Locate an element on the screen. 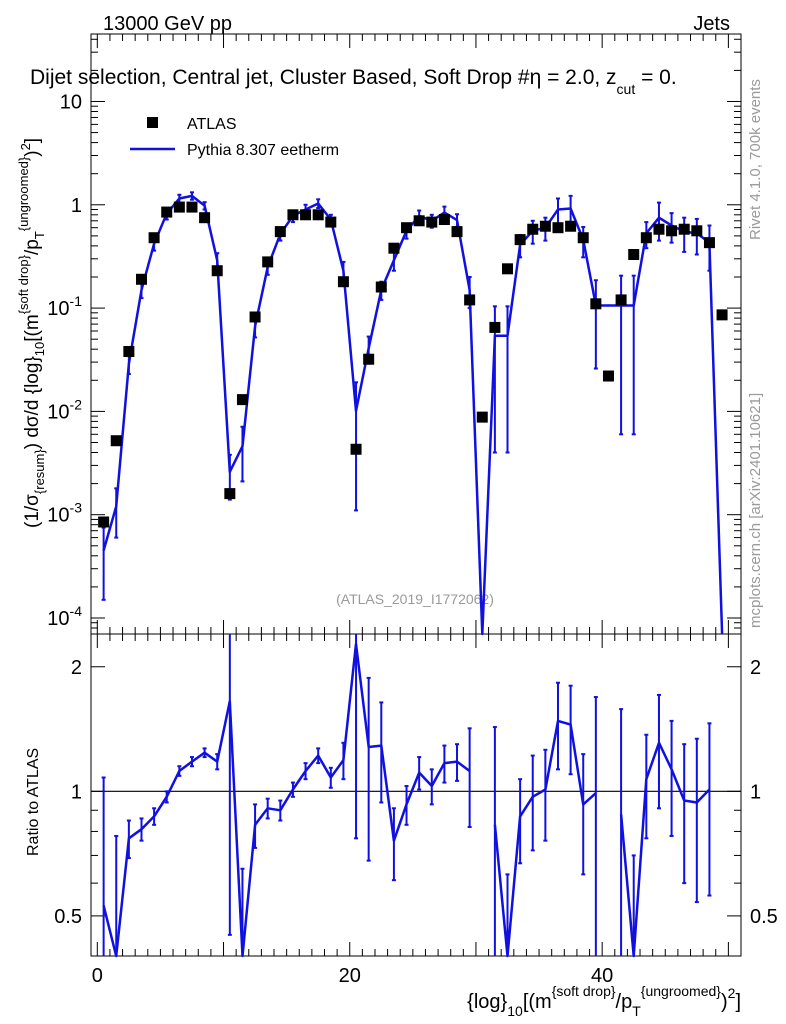 The image size is (786, 1024). svg-text:{log}10[(m{soft drop}/pT{ungro: {log}10[(m{soft drop}/pT{ungroomed})2] is located at coordinates (604, 1001).